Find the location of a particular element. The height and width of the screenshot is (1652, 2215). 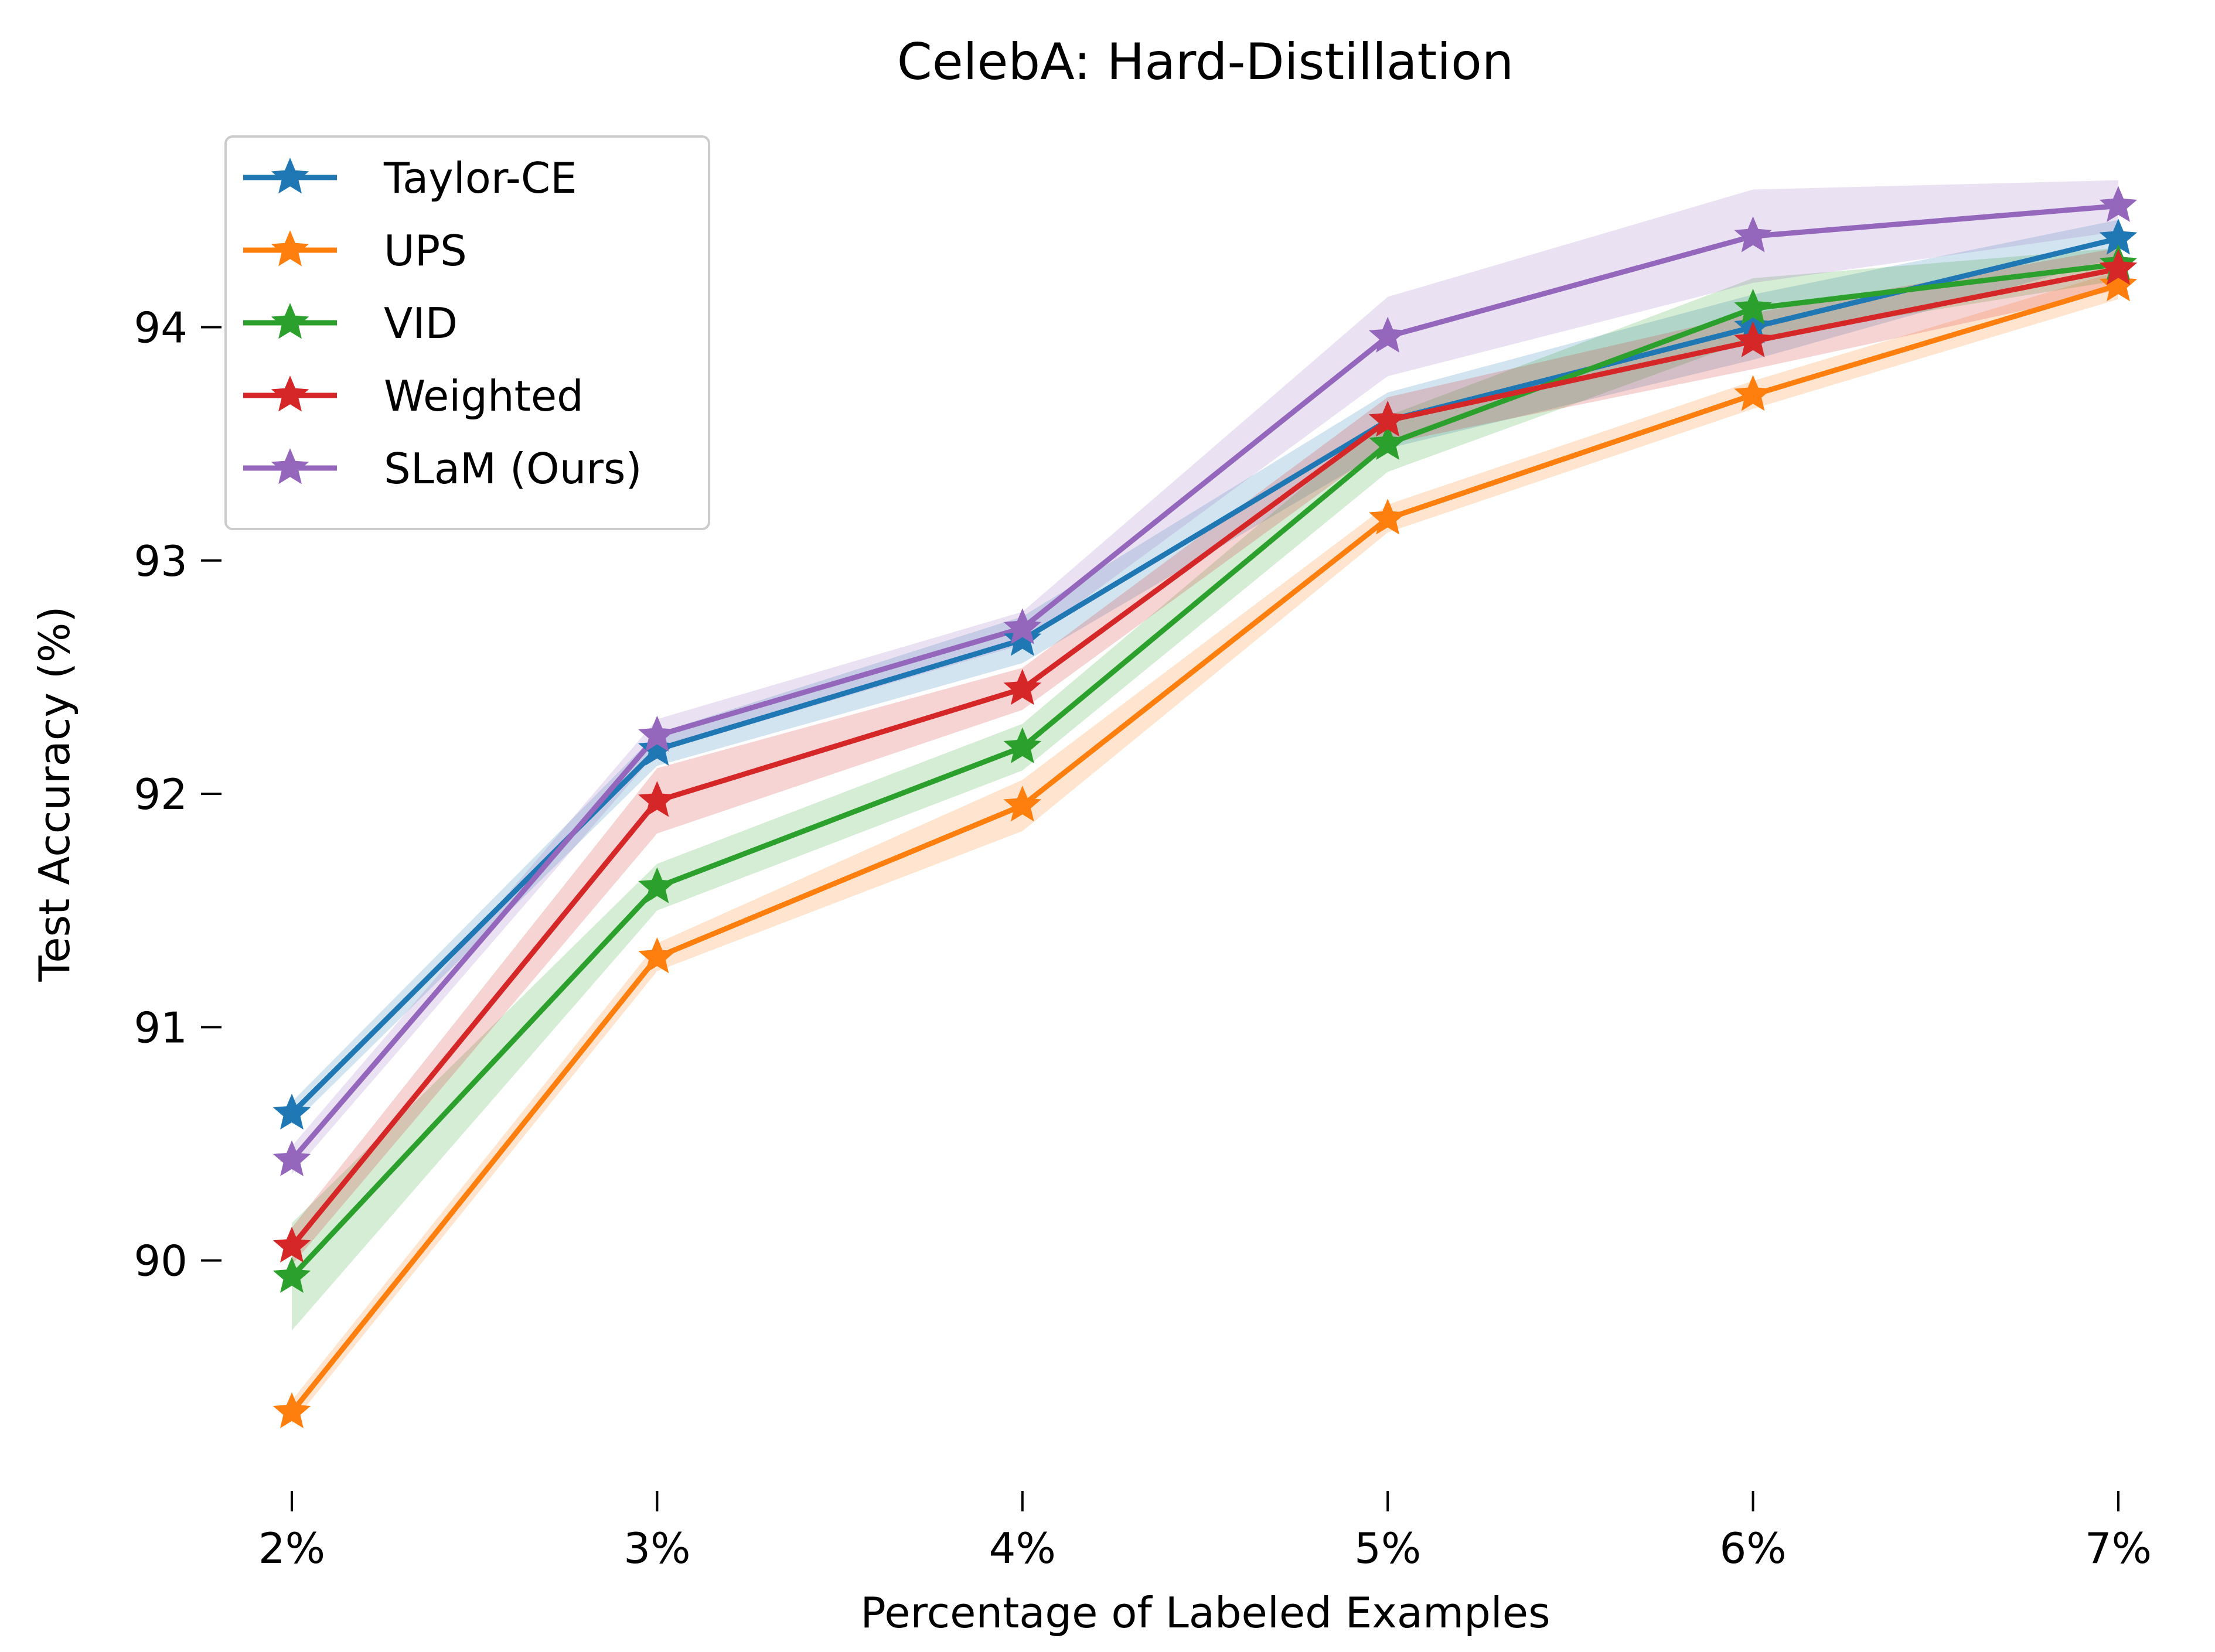

legend-label-4: SLaM (Ours) is located at coordinates (513, 468).